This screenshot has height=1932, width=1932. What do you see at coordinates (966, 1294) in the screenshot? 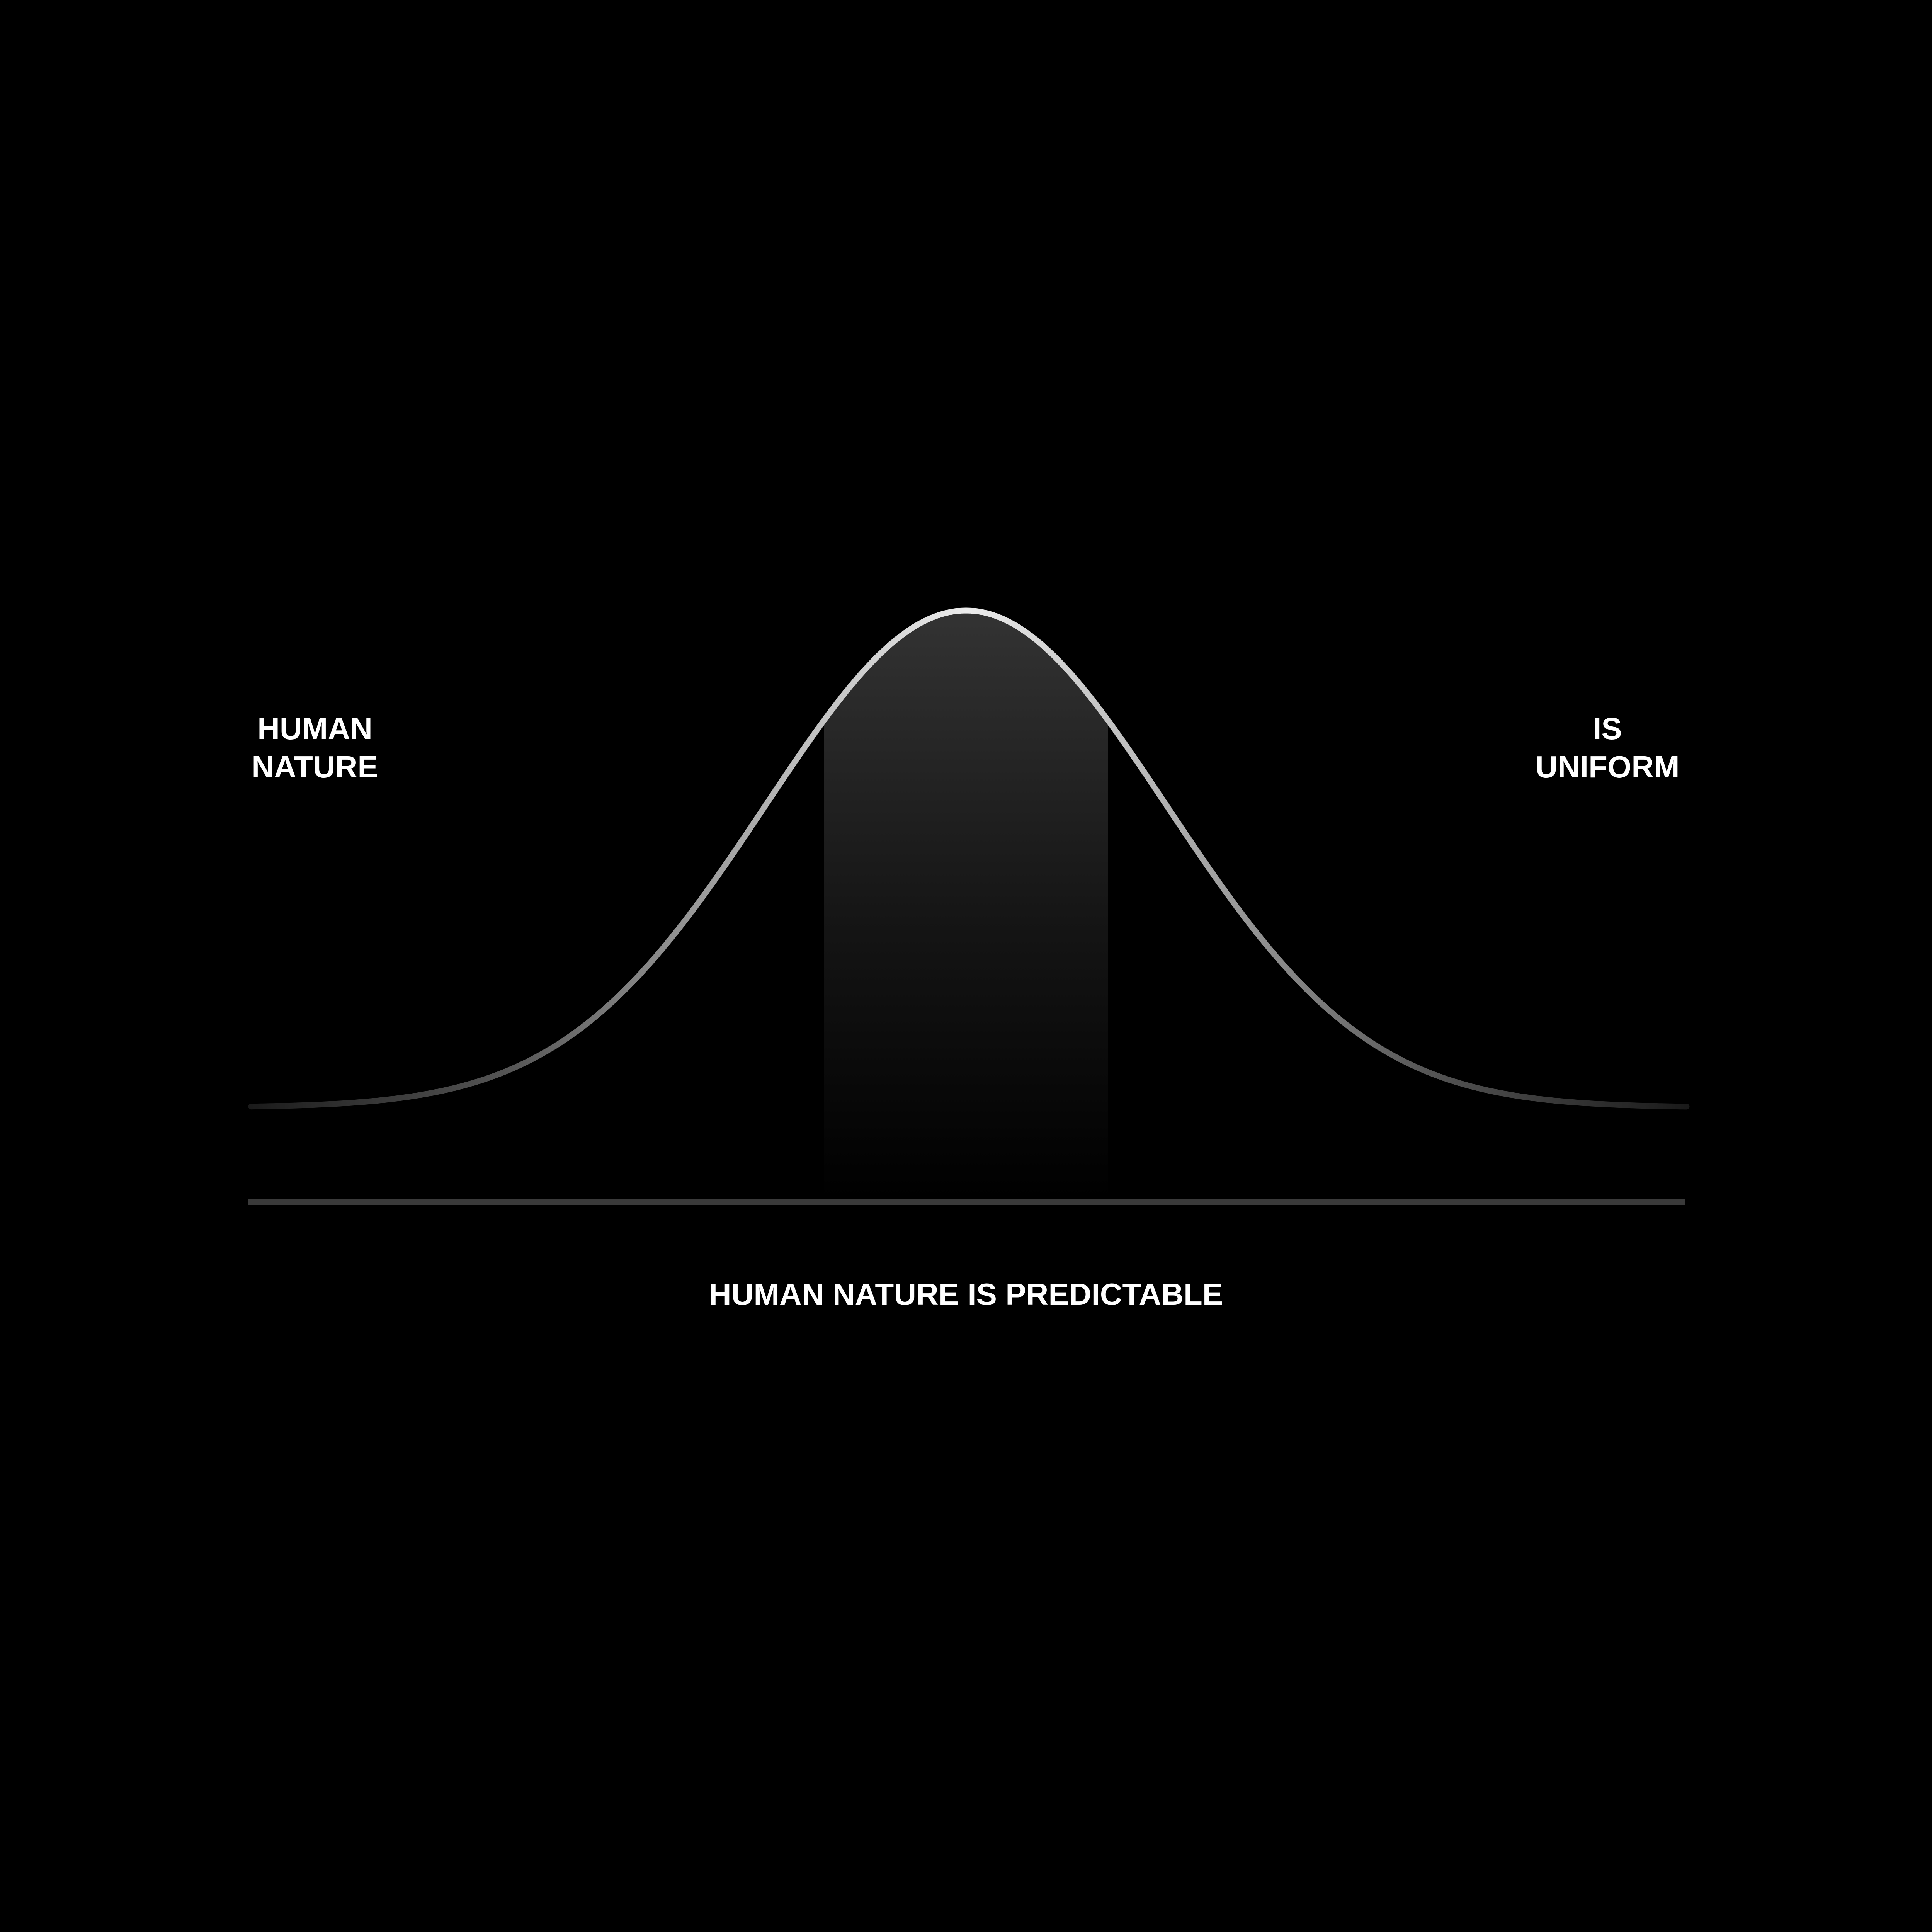
I see `bottom-caption: HUMAN NATURE IS PREDICTABLE` at bounding box center [966, 1294].